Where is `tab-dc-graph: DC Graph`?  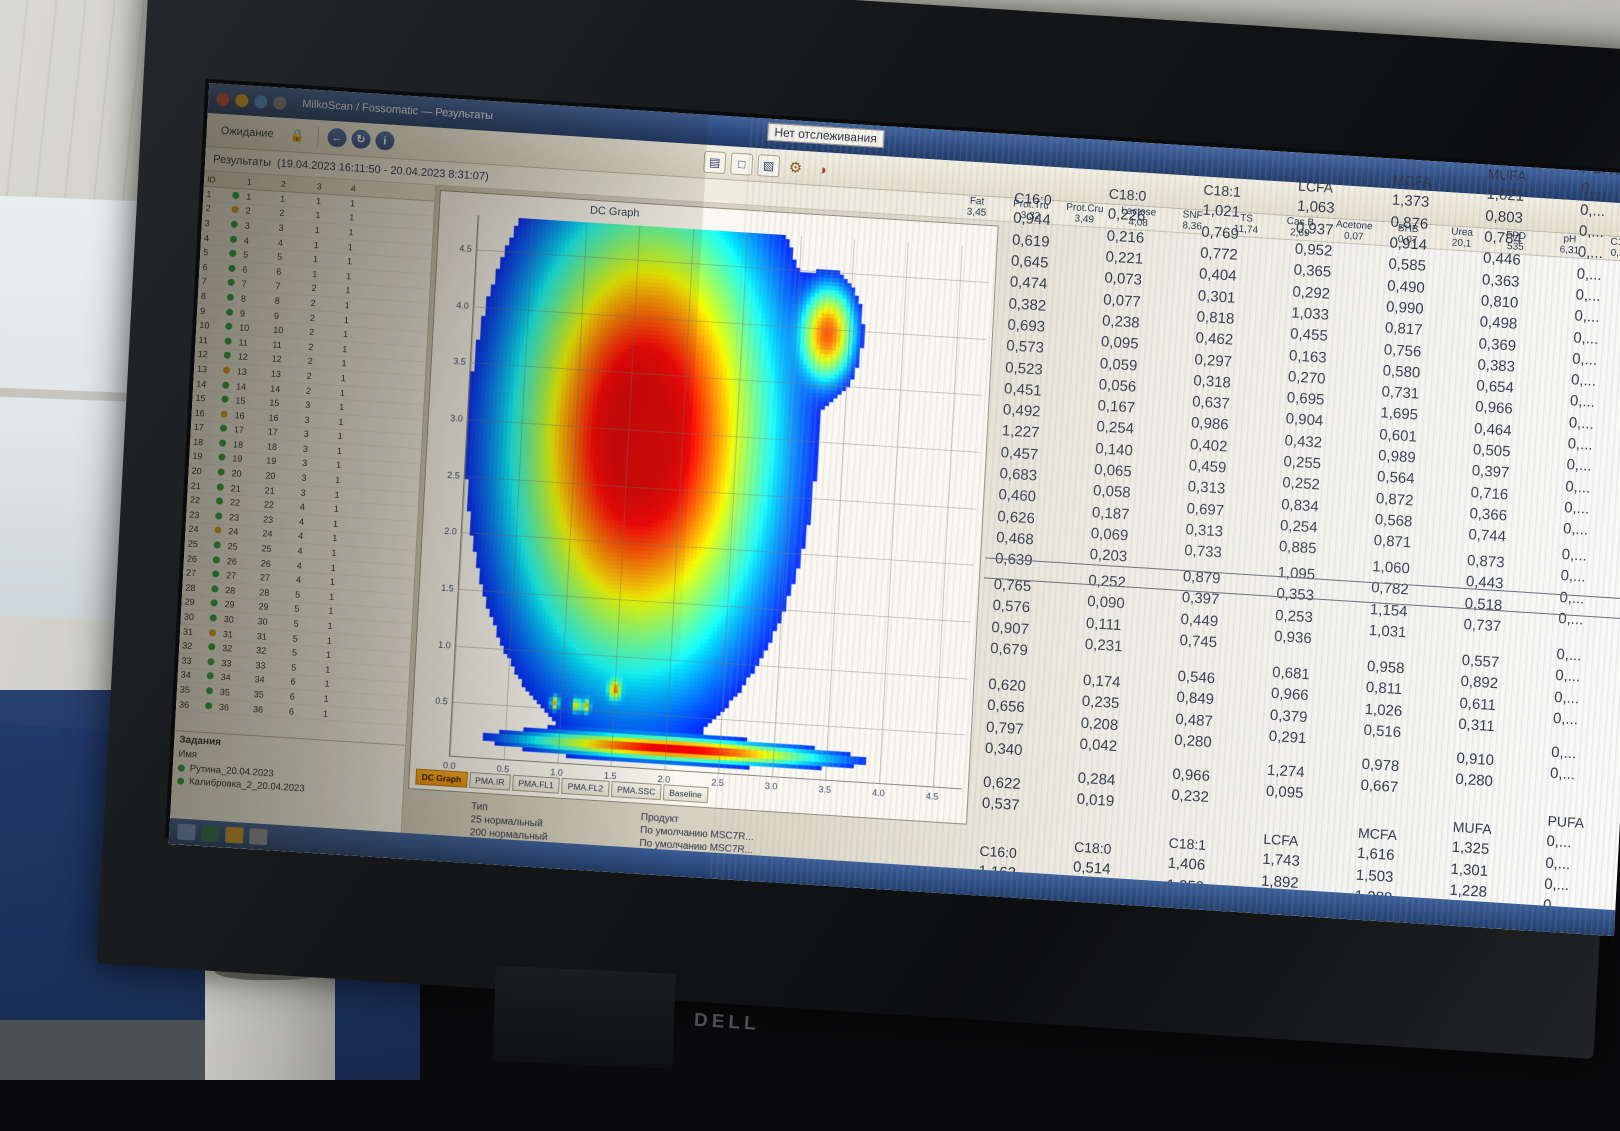 tab-dc-graph: DC Graph is located at coordinates (441, 778).